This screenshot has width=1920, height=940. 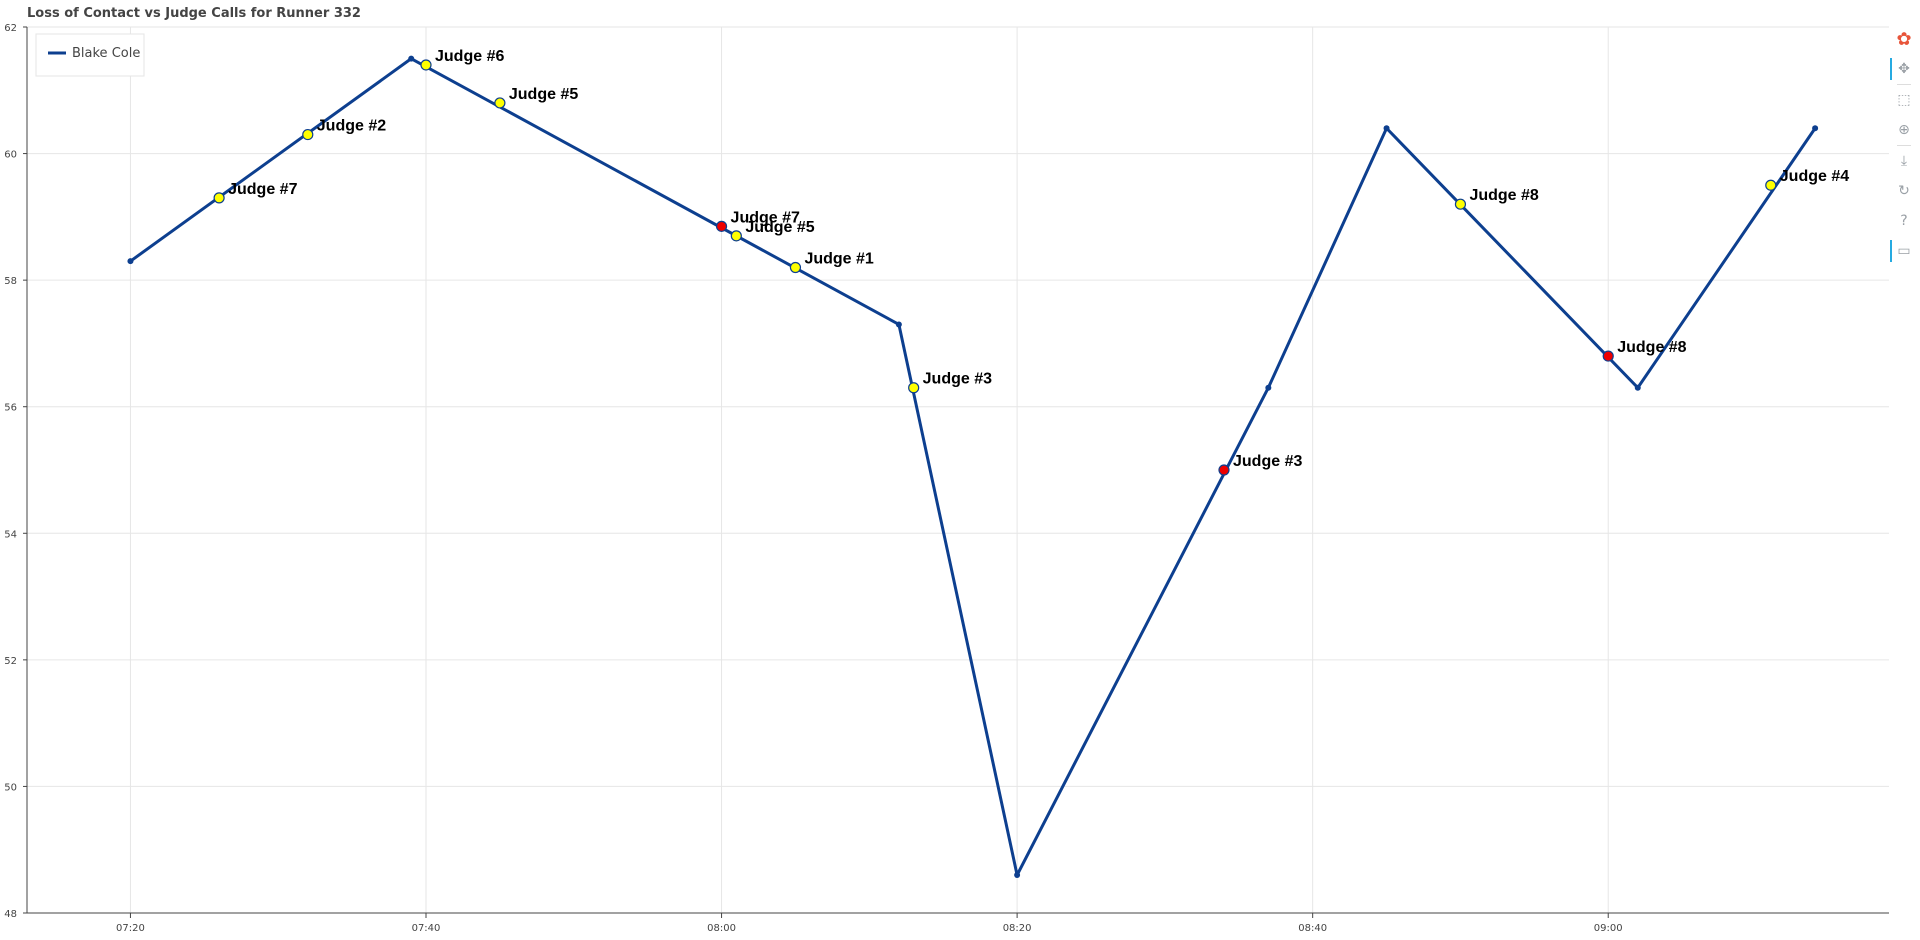 I want to click on judge-call-label: Judge #4, so click(x=1814, y=176).